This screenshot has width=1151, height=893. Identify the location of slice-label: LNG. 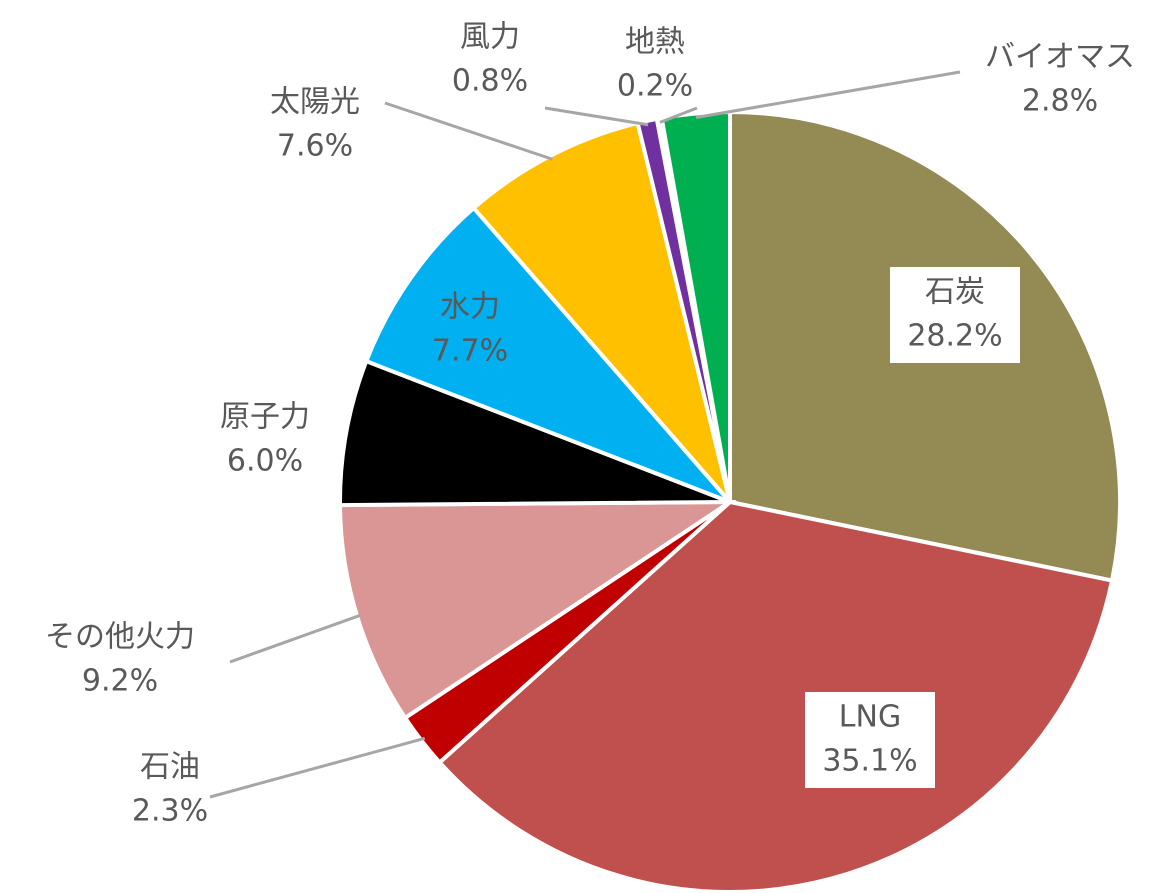
(870, 717).